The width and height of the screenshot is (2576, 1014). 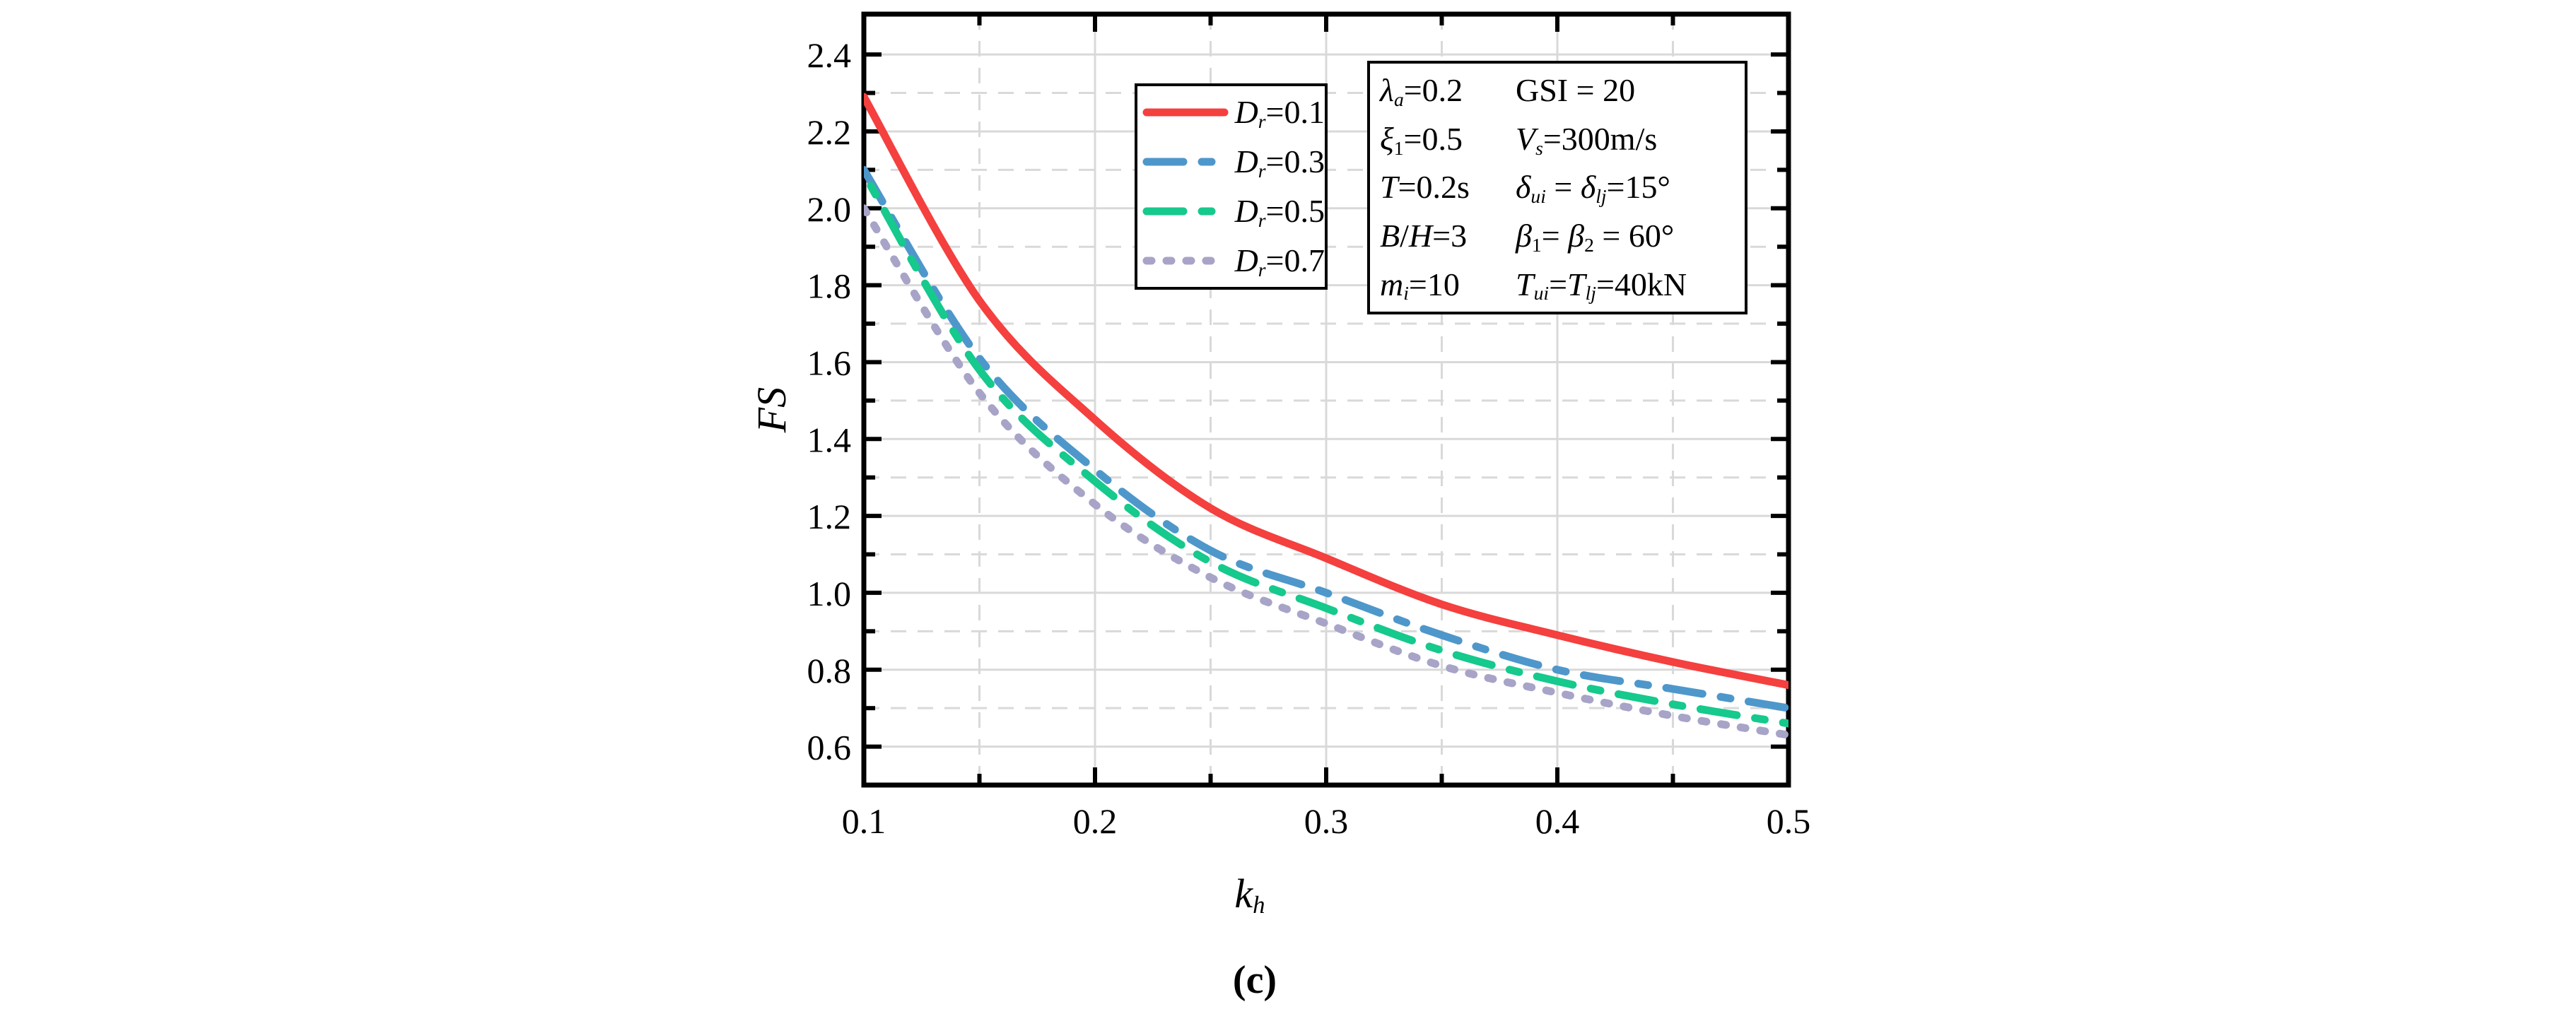 I want to click on legend-label: Dr=0.5, so click(x=1280, y=212).